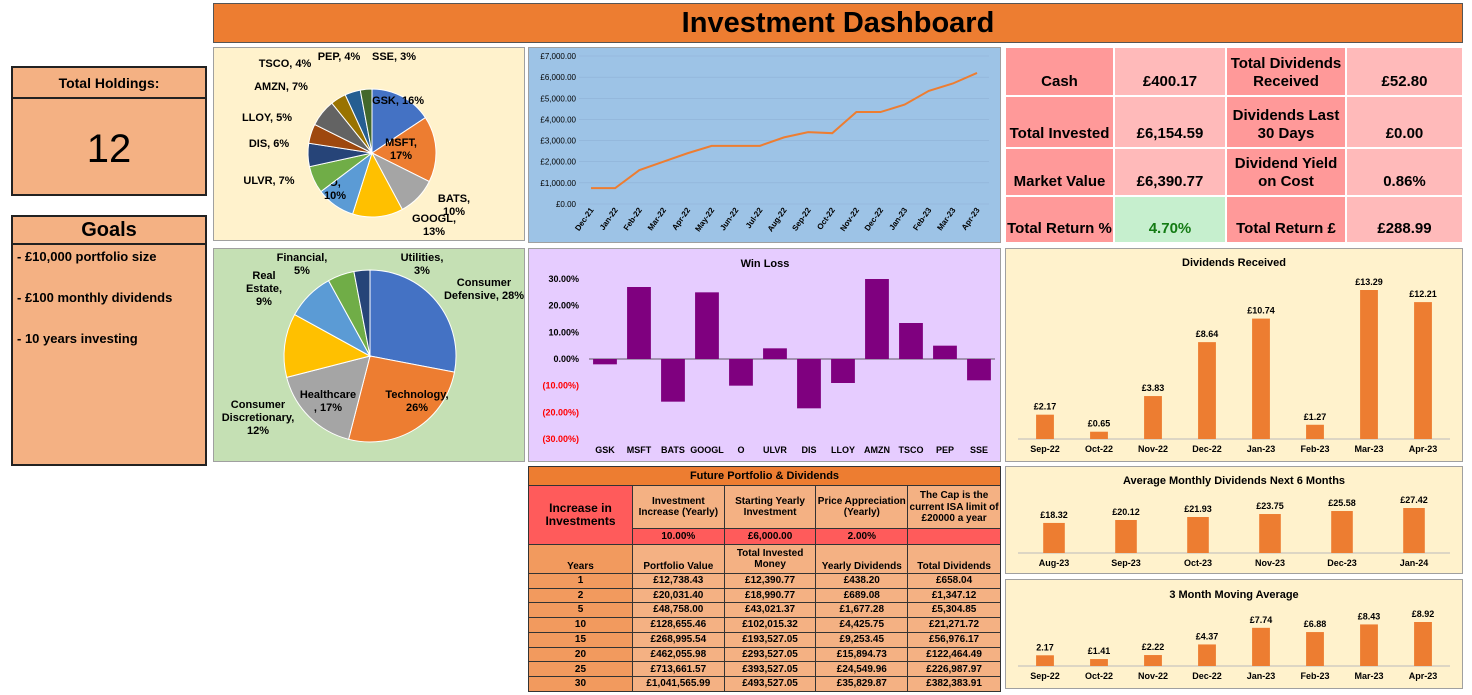  Describe the element at coordinates (1059, 219) in the screenshot. I see `total-return-pct-label: Total Return %` at that location.